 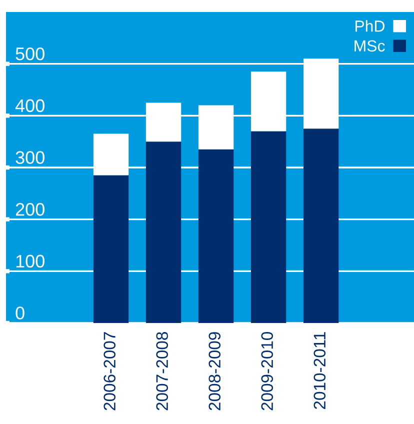 What do you see at coordinates (369, 46) in the screenshot?
I see `legend-label: MSc` at bounding box center [369, 46].